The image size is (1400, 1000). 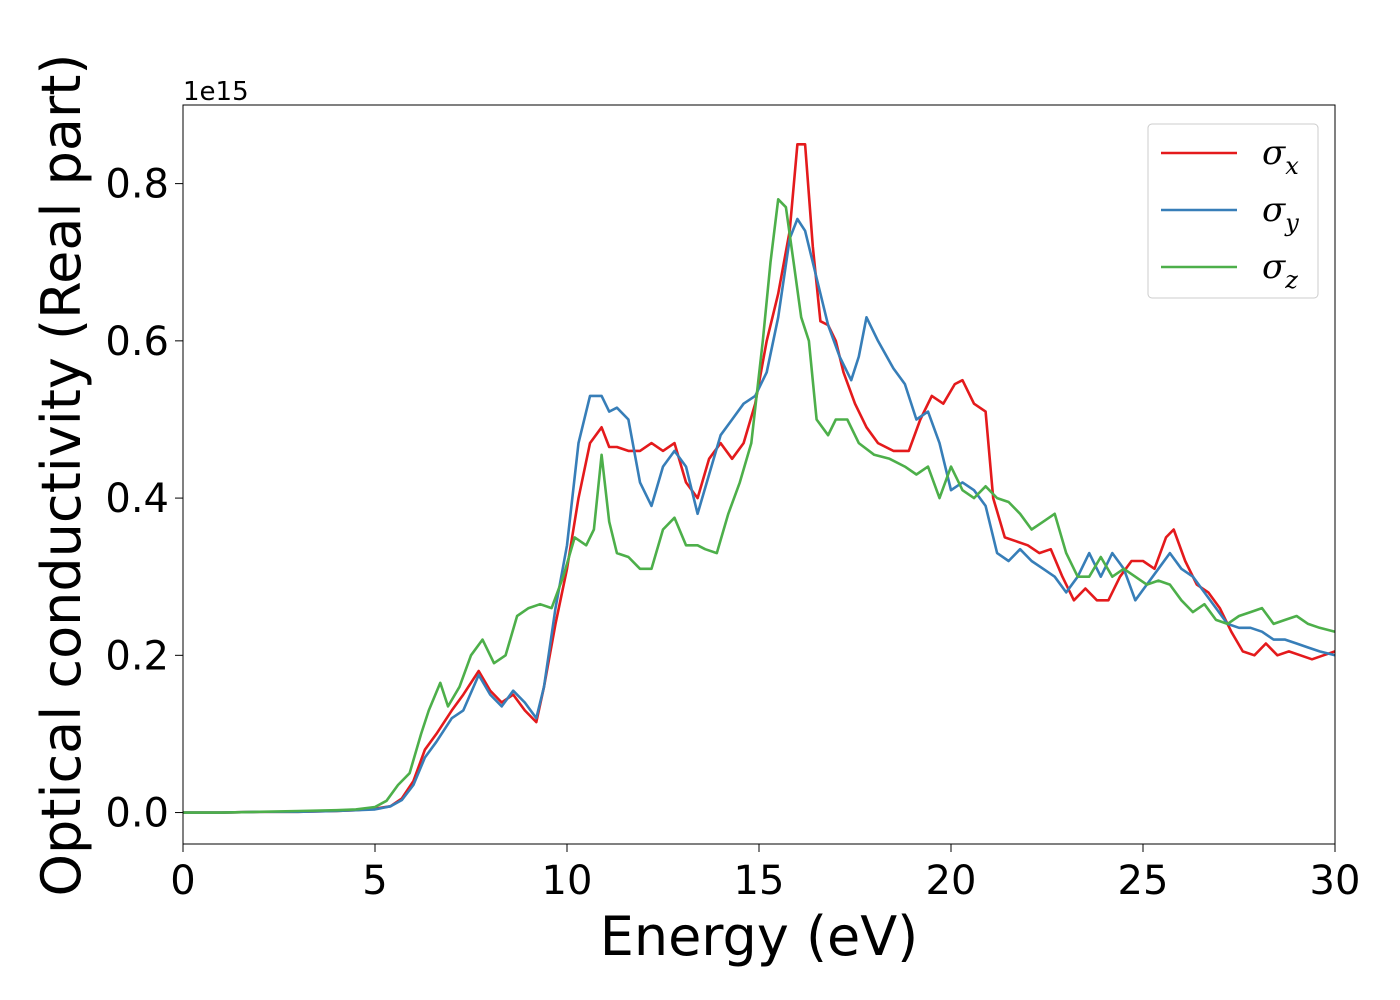 What do you see at coordinates (1335, 881) in the screenshot?
I see `x-tick-label: 30` at bounding box center [1335, 881].